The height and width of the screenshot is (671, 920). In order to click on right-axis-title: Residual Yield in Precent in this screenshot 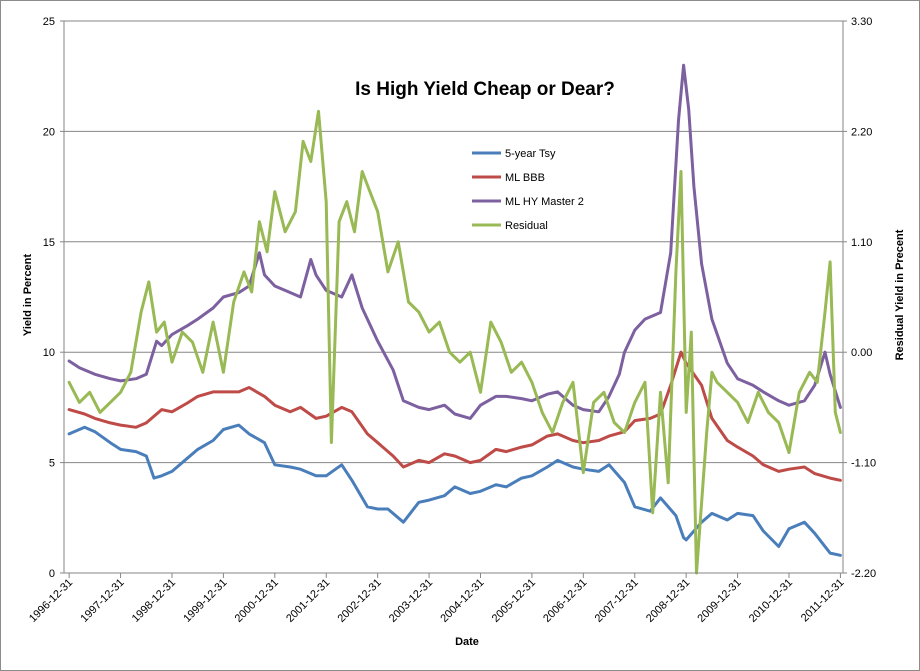, I will do `click(900, 294)`.